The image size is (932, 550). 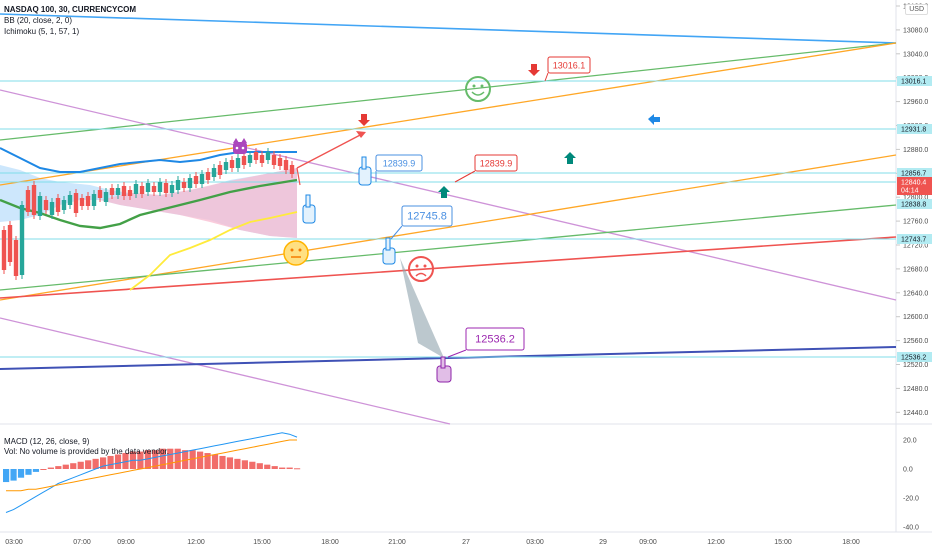 I want to click on y-tick-label: 13080.0, so click(x=915, y=30).